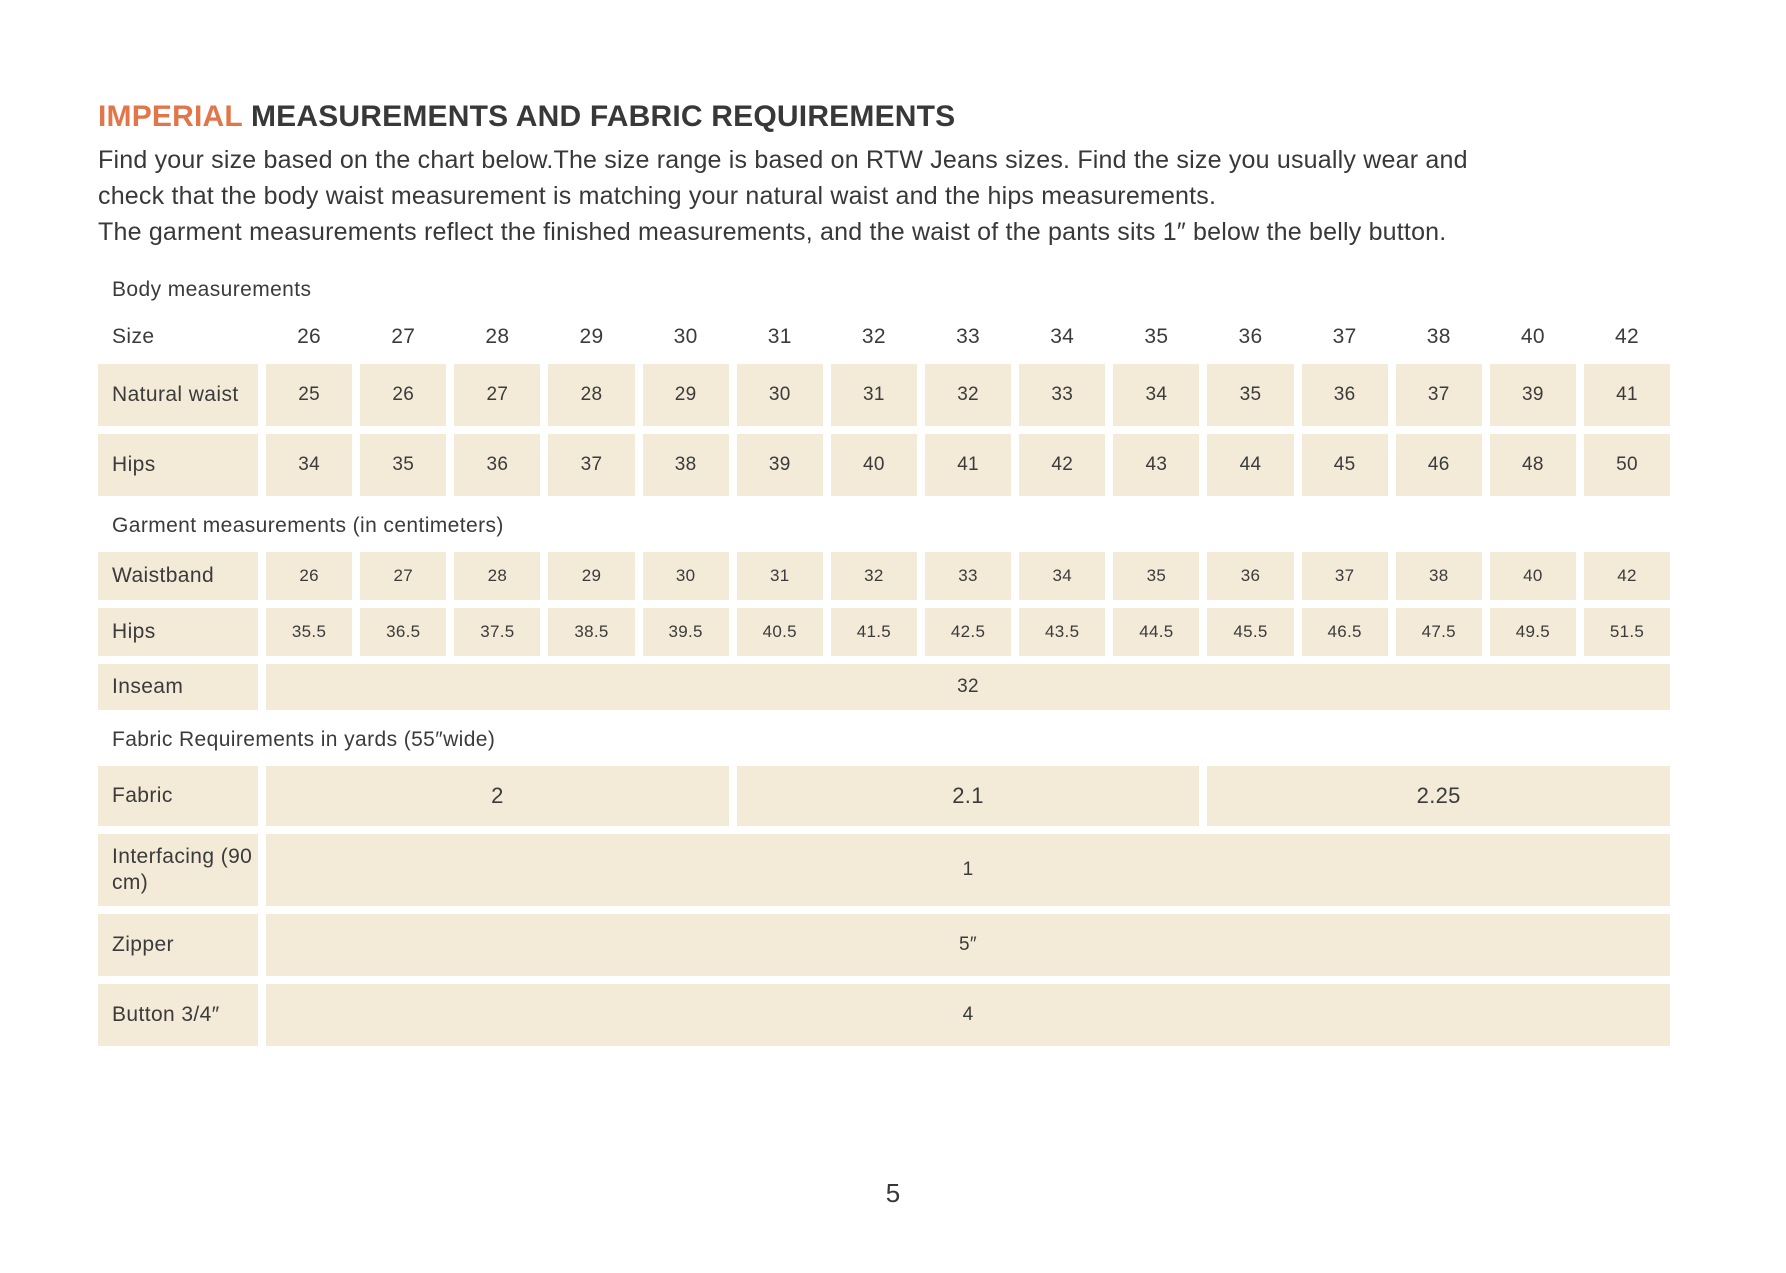 This screenshot has height=1273, width=1786. Describe the element at coordinates (178, 632) in the screenshot. I see `garment-hips-label: Hips` at that location.